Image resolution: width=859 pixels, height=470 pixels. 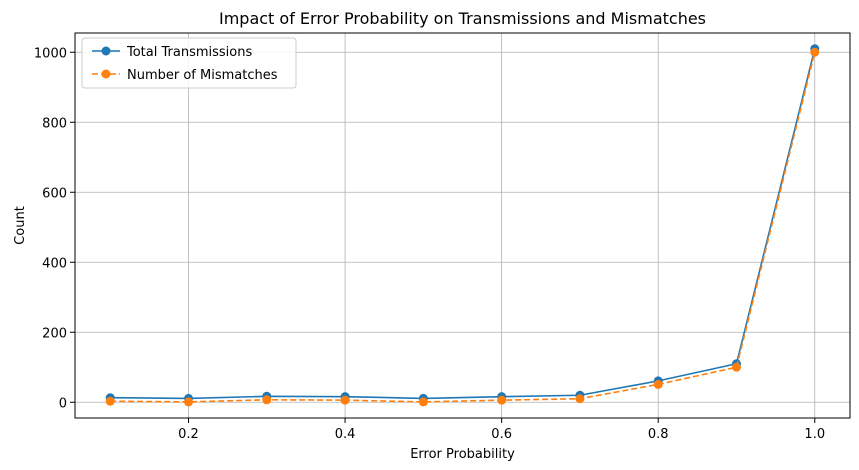 I want to click on legend: Total Transmissions Number of Mismatches, so click(x=189, y=63).